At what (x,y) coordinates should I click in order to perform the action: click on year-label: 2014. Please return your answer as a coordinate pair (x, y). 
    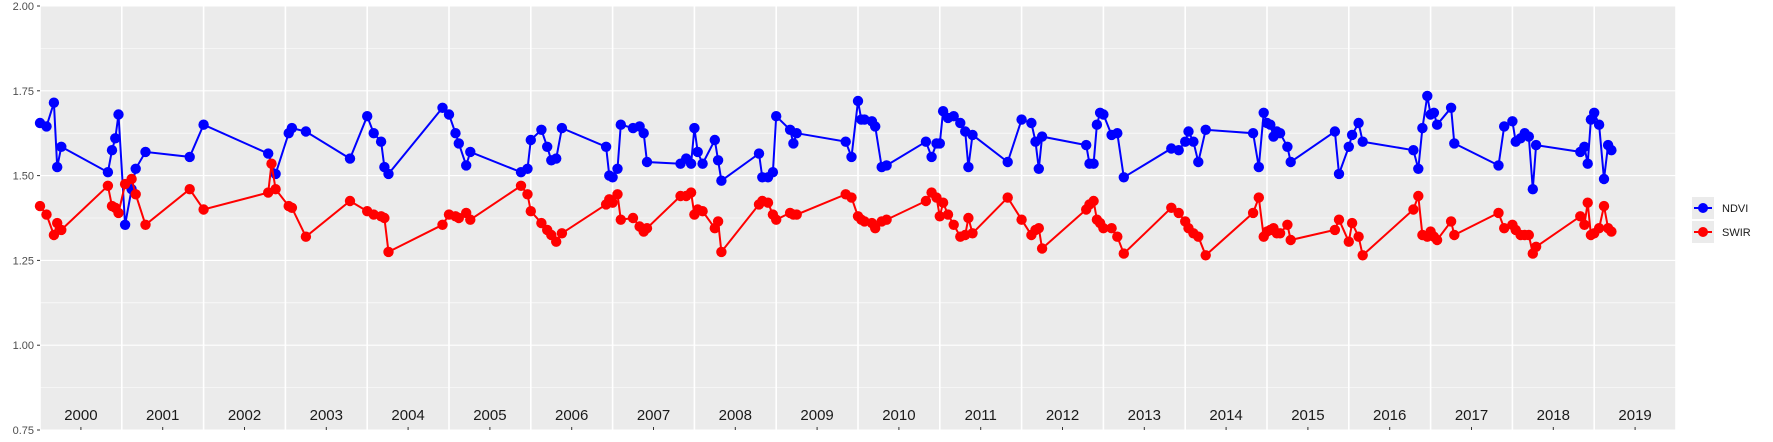
    Looking at the image, I should click on (1225, 415).